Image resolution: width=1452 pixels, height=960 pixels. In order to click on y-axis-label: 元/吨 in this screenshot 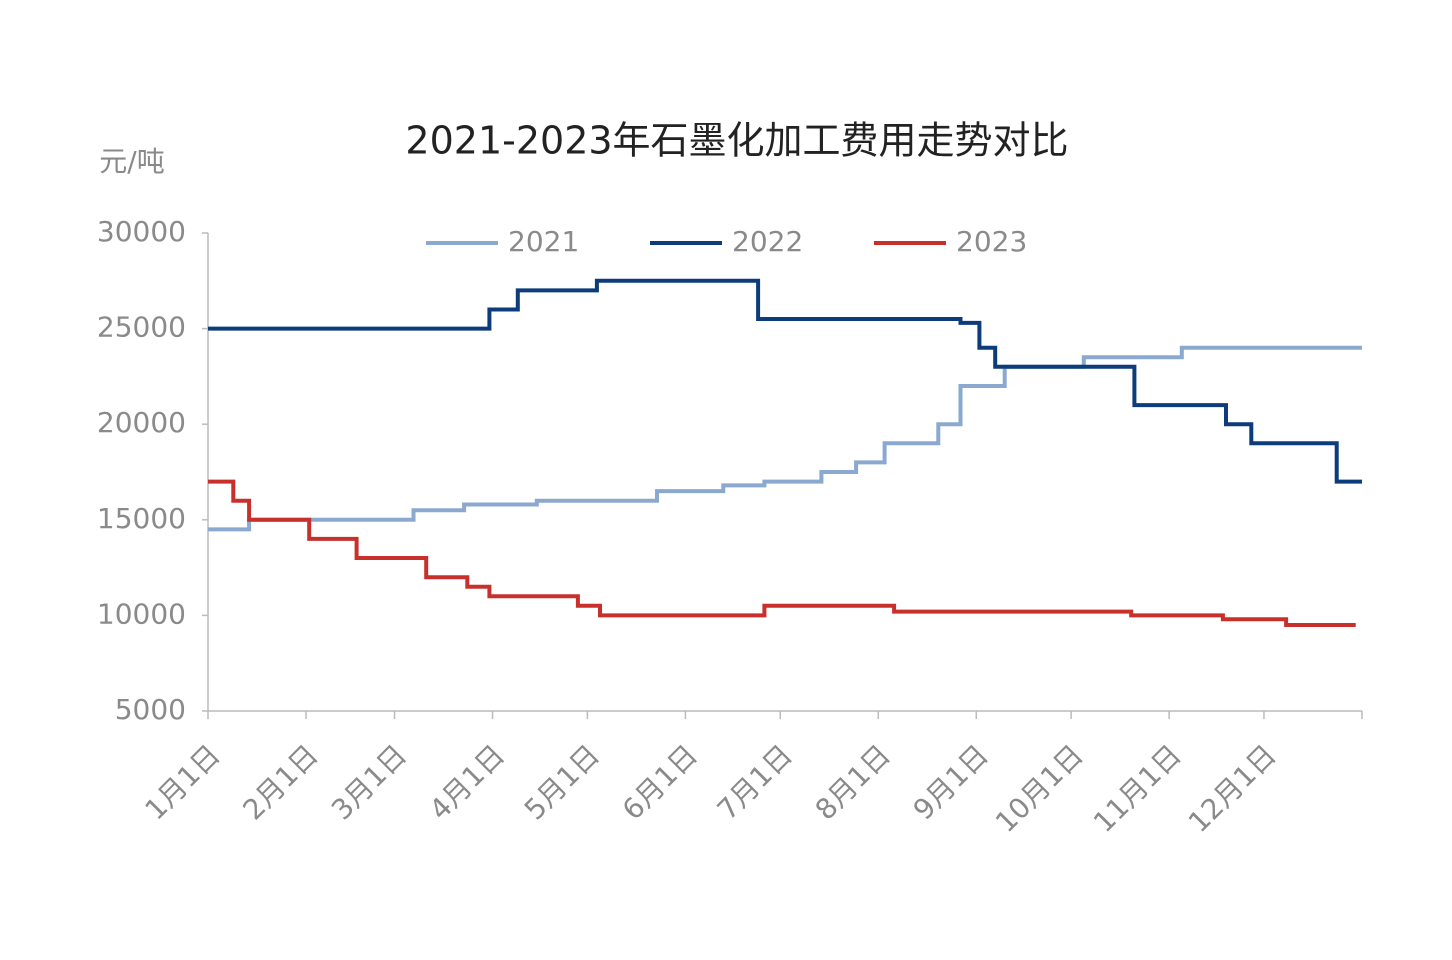, I will do `click(131, 161)`.